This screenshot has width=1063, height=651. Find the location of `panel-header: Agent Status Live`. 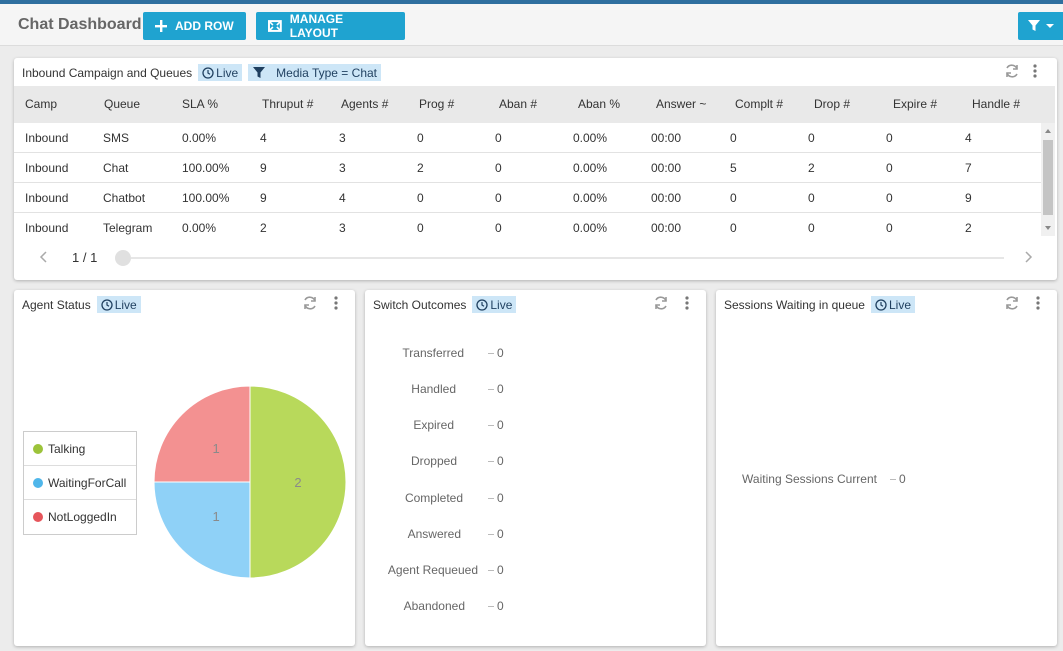

panel-header: Agent Status Live is located at coordinates (81, 304).